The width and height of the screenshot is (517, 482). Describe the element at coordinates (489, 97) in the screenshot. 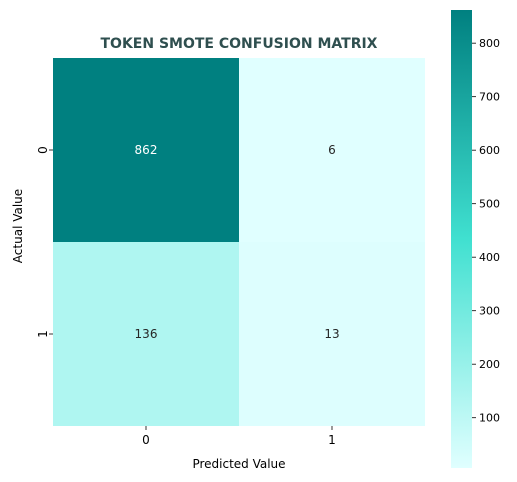

I see `colorbar-tick-label-6: 700` at that location.